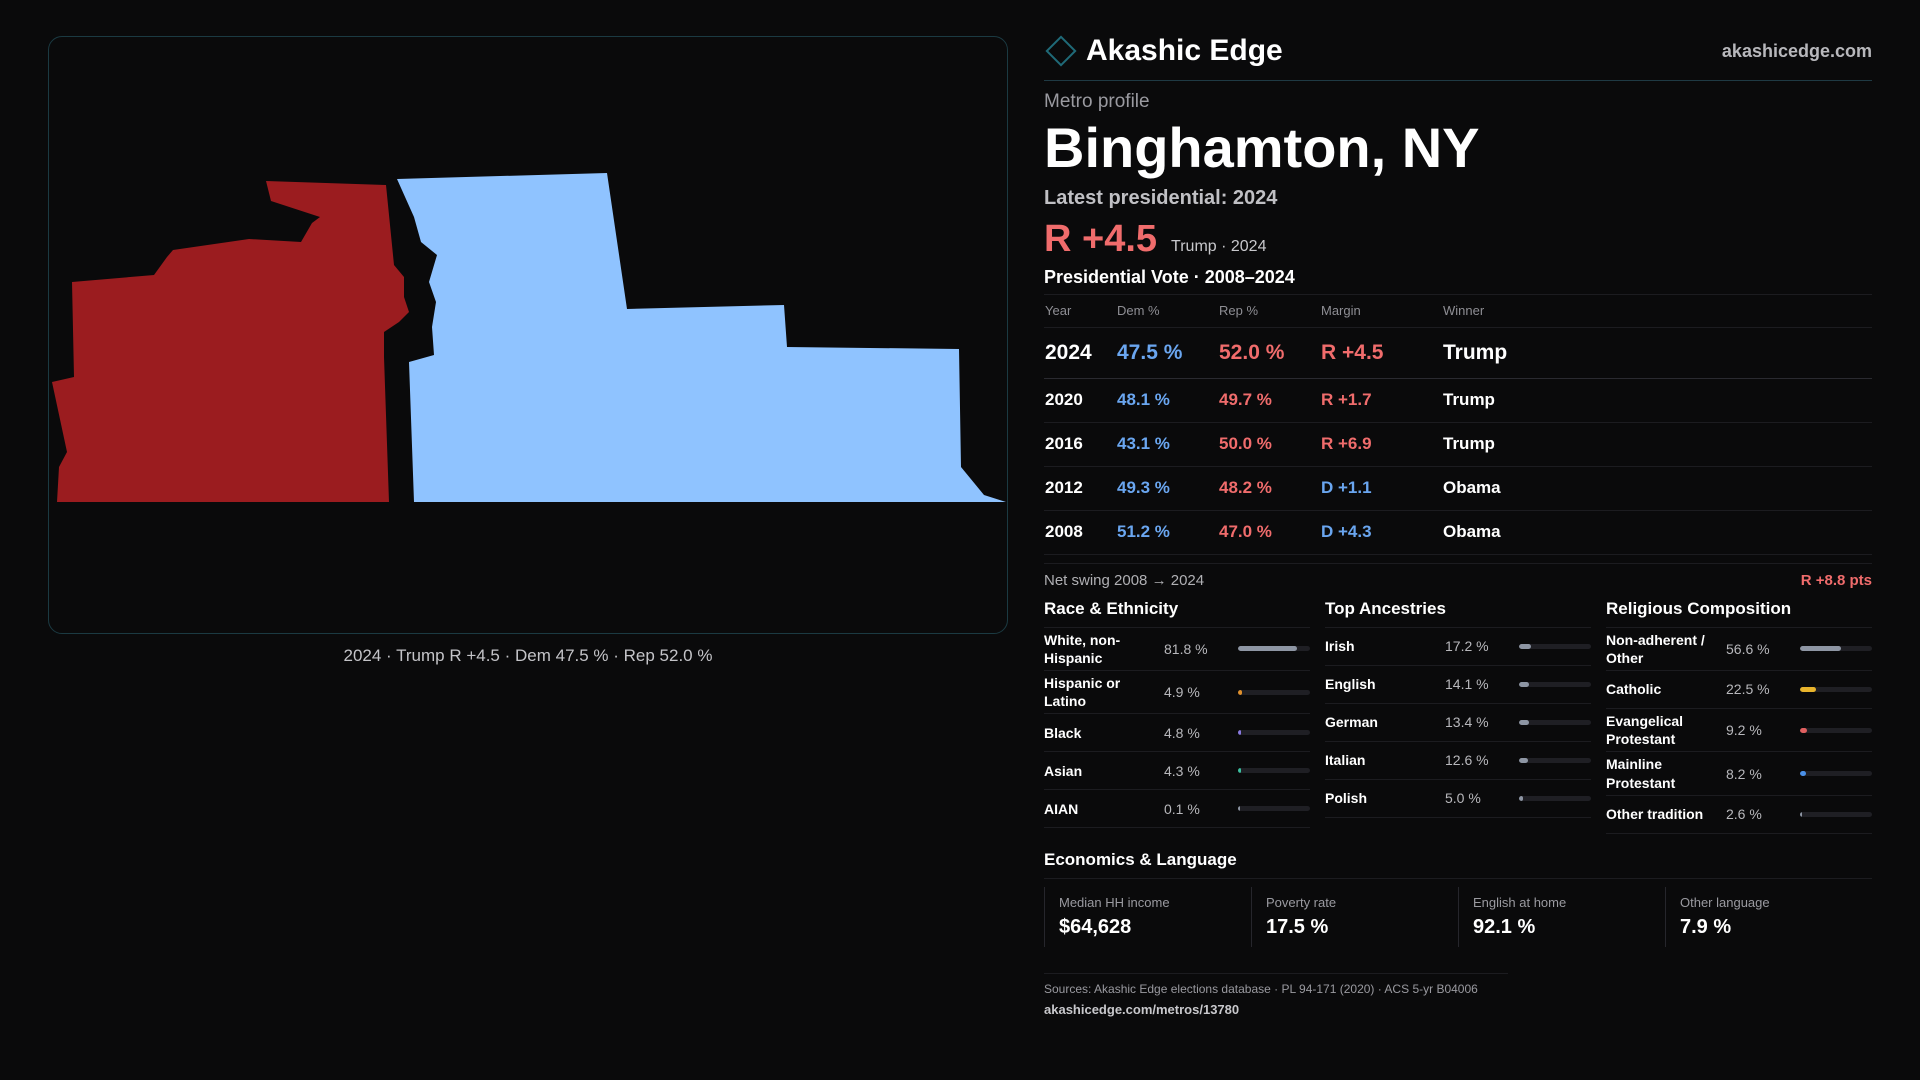 Image resolution: width=1920 pixels, height=1080 pixels. What do you see at coordinates (1167, 353) in the screenshot?
I see `cell-dem: 47.5 %` at bounding box center [1167, 353].